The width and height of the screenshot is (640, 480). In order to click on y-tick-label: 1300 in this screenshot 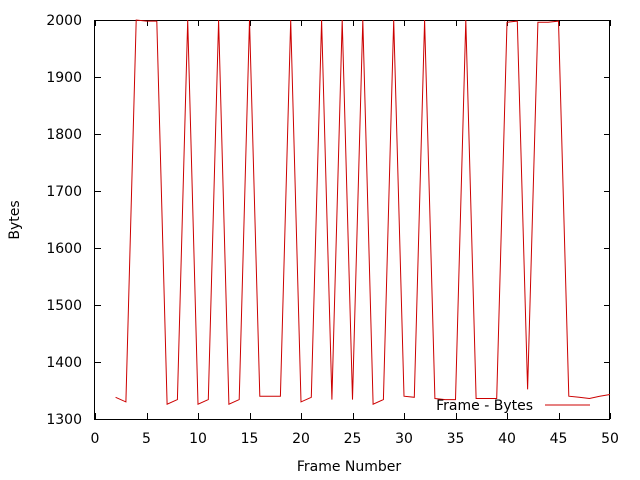, I will do `click(64, 420)`.